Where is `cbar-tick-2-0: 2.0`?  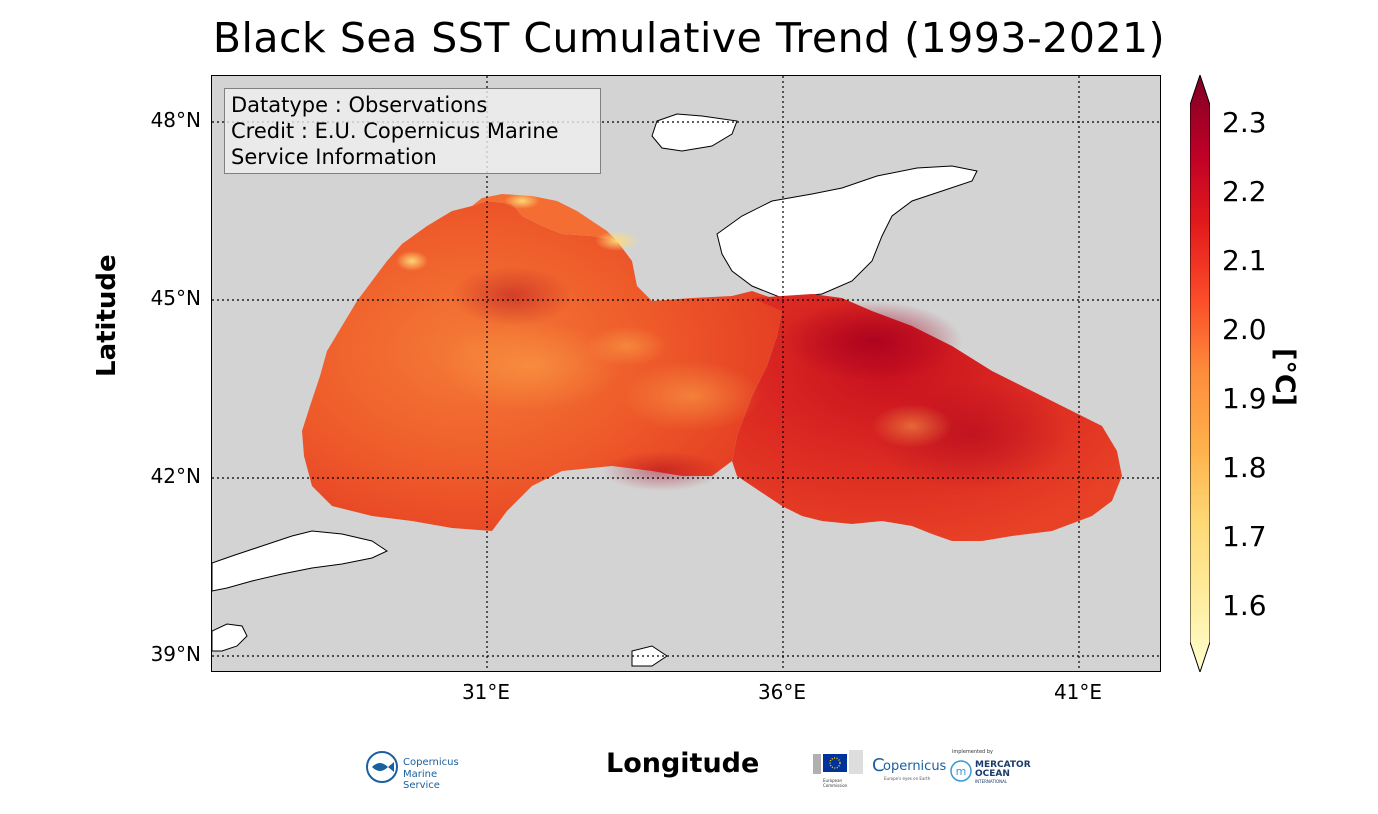
cbar-tick-2-0: 2.0 is located at coordinates (1244, 329).